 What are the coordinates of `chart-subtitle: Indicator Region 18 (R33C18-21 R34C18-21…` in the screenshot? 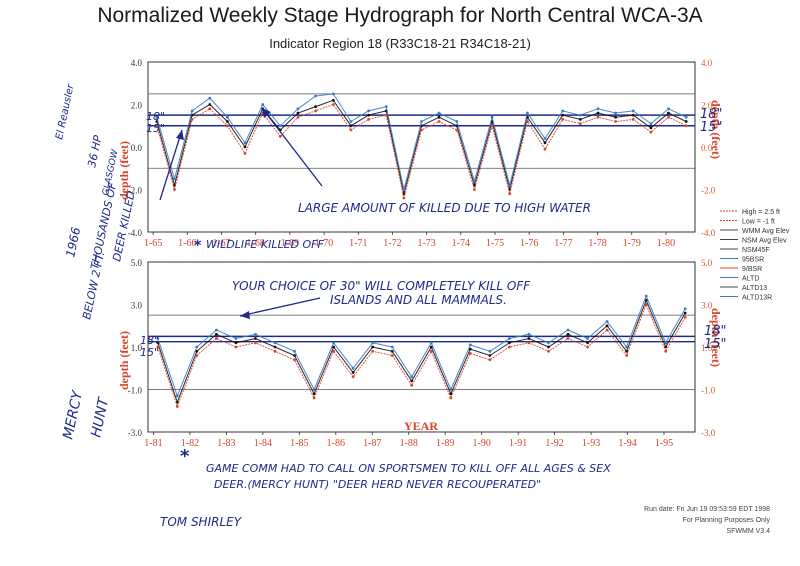 It's located at (400, 43).